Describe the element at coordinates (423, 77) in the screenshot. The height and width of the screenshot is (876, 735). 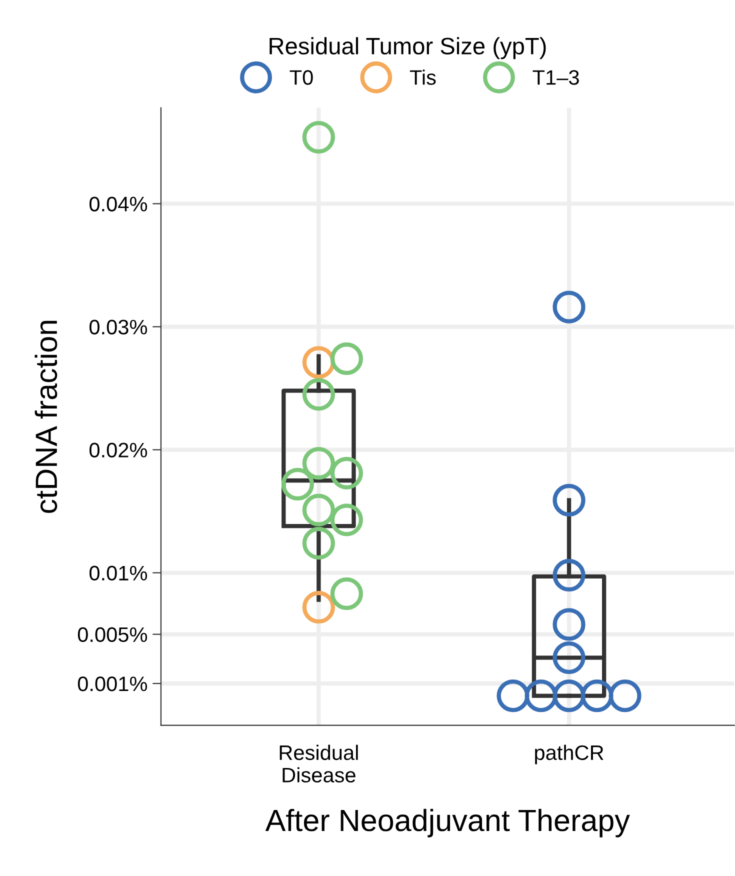
I see `legend-label: Tis` at that location.